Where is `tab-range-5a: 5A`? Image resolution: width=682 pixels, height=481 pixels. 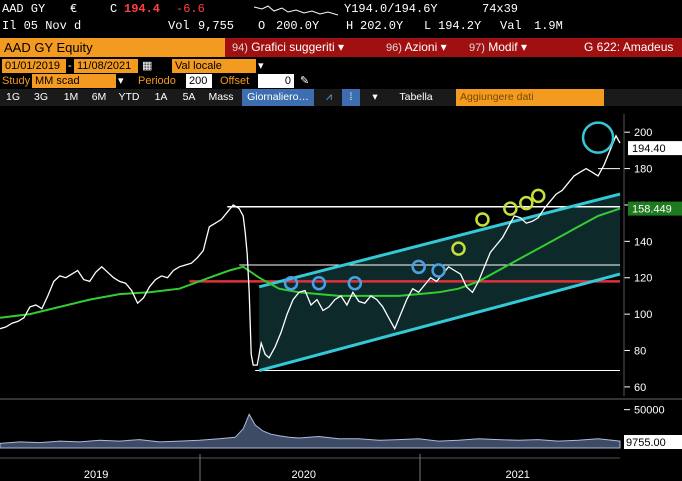
tab-range-5a: 5A is located at coordinates (189, 97).